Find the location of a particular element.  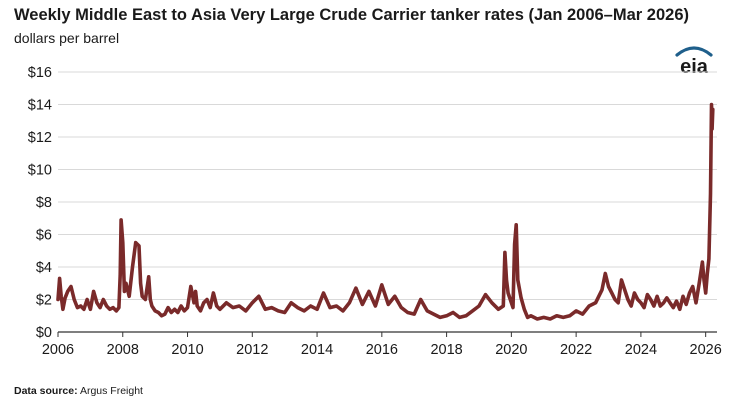

y-tick-label: $6 is located at coordinates (44, 236).